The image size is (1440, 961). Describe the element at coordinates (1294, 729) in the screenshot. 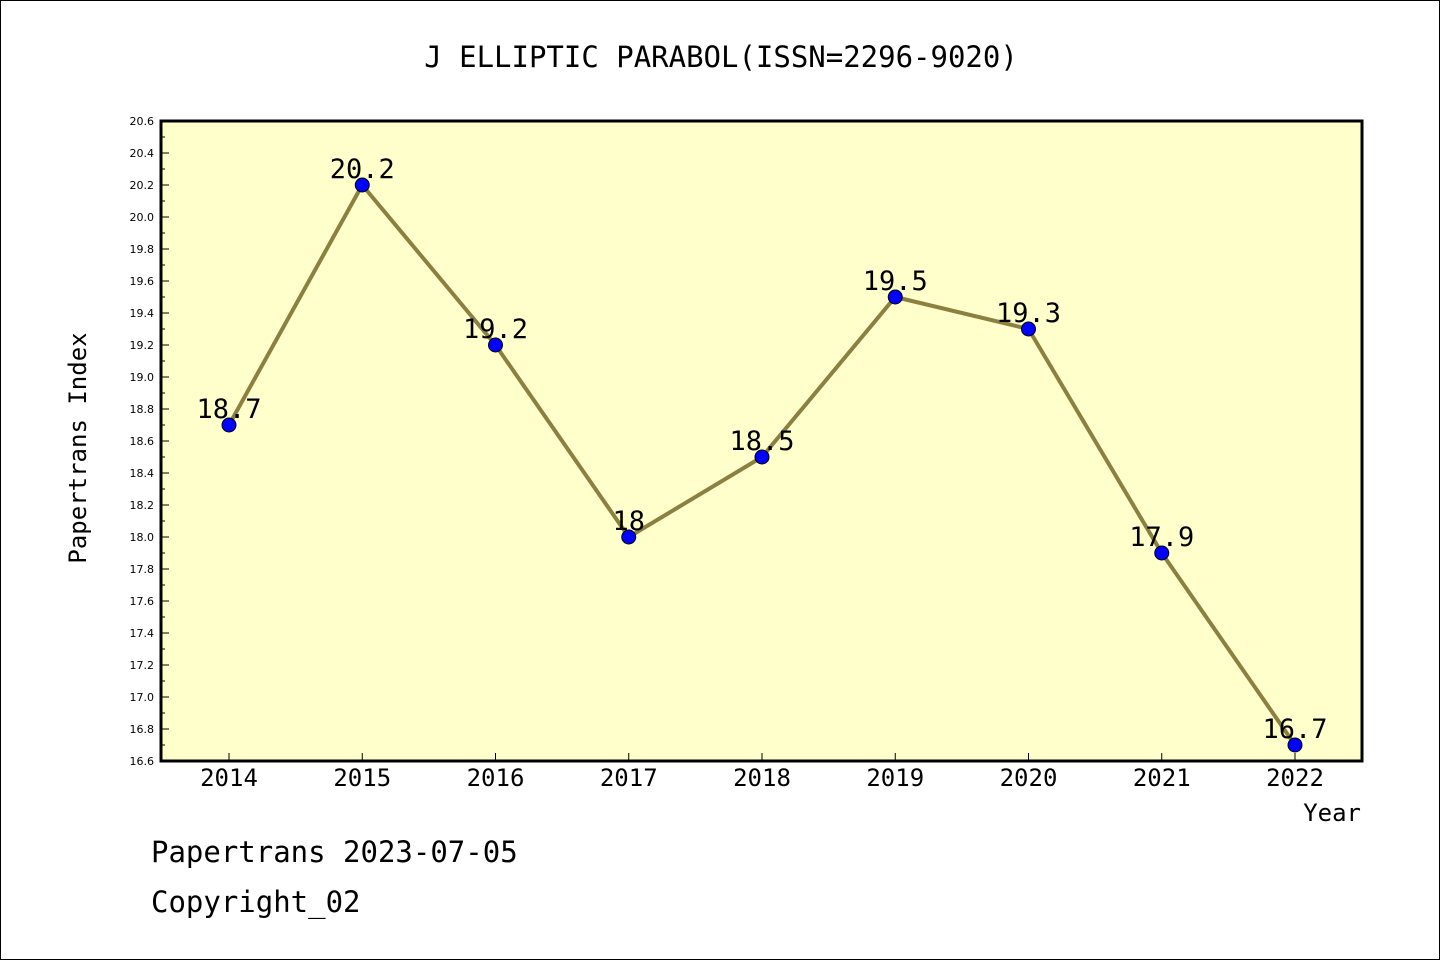

I see `data-label: 16.7` at that location.